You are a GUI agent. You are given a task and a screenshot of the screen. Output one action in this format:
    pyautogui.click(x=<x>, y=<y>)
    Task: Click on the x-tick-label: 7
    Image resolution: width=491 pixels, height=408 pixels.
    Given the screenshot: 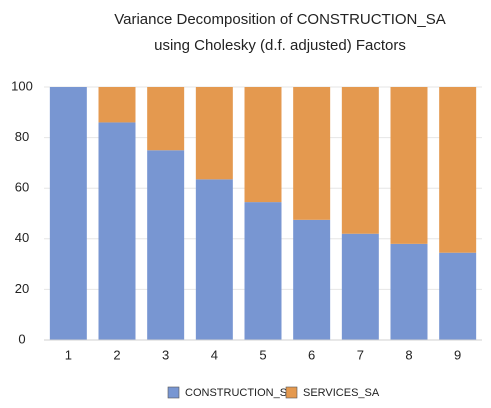 What is the action you would take?
    pyautogui.click(x=360, y=354)
    